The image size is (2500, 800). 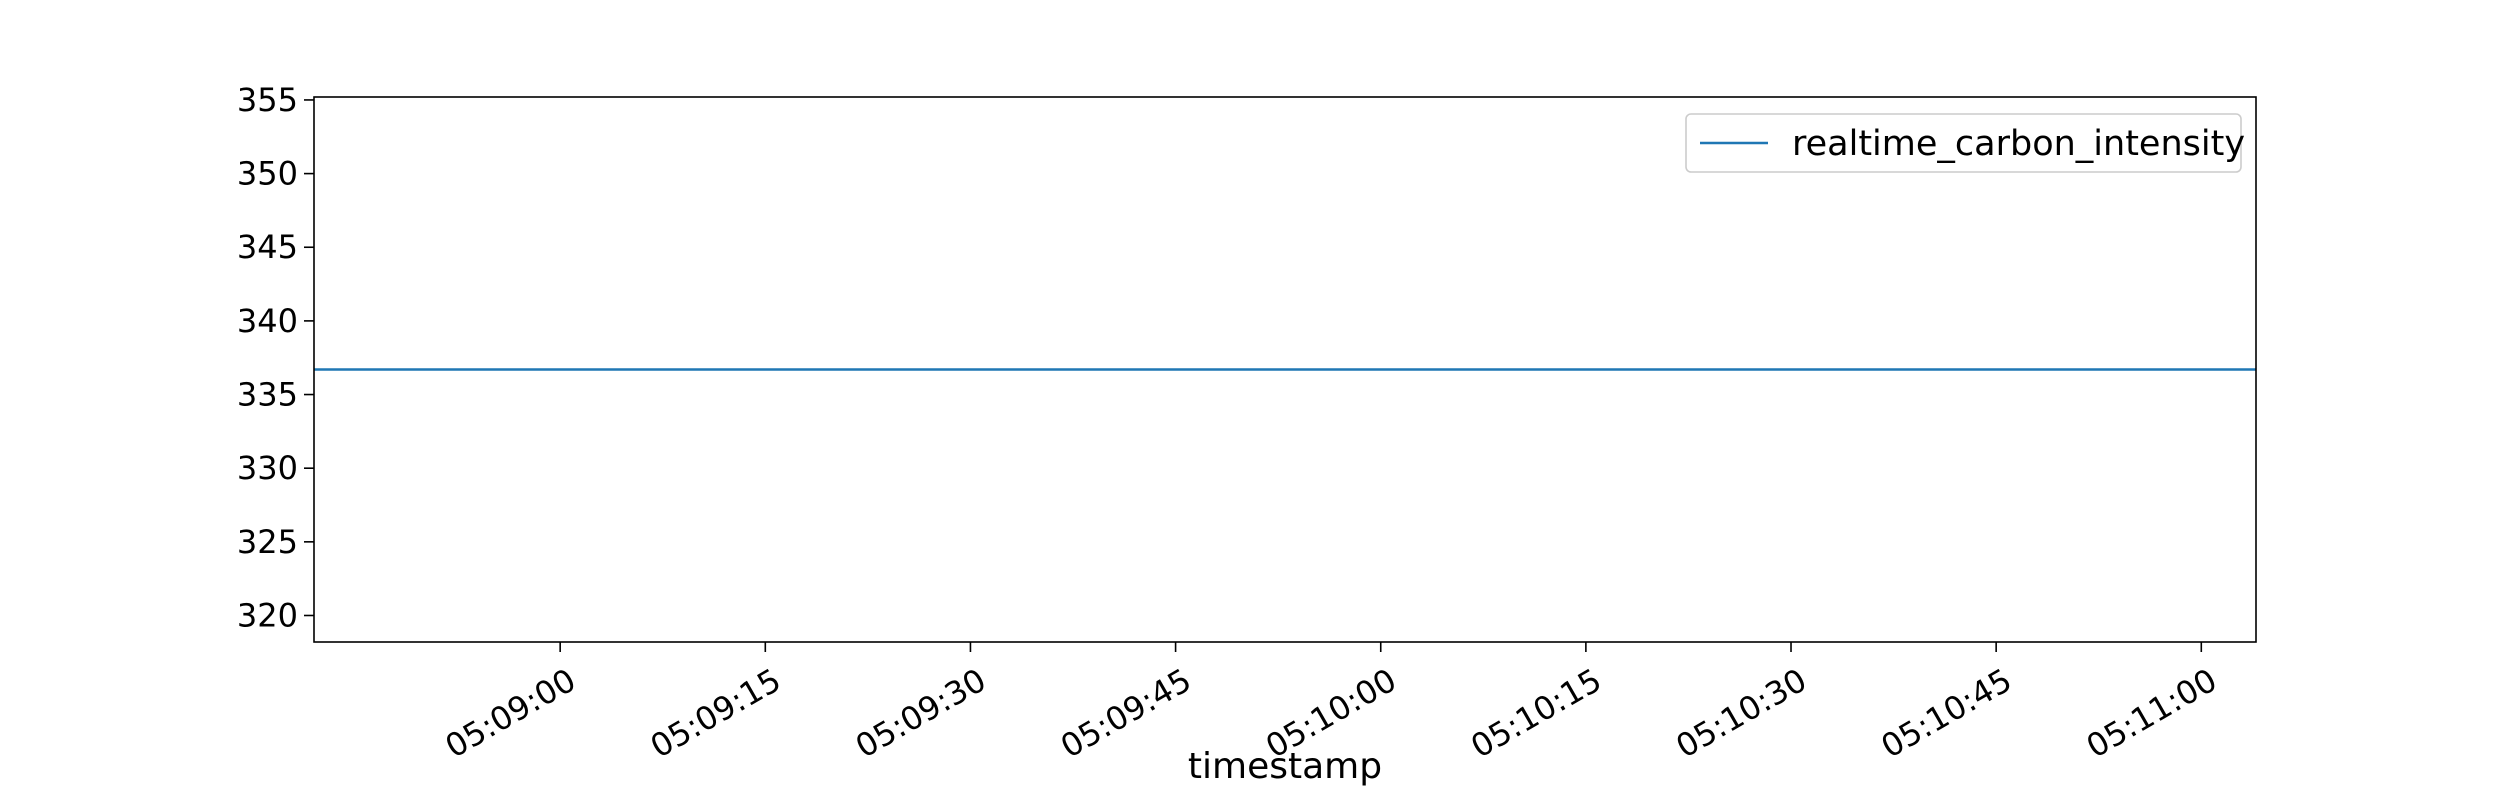 What do you see at coordinates (267, 321) in the screenshot?
I see `y-tick-label: 340` at bounding box center [267, 321].